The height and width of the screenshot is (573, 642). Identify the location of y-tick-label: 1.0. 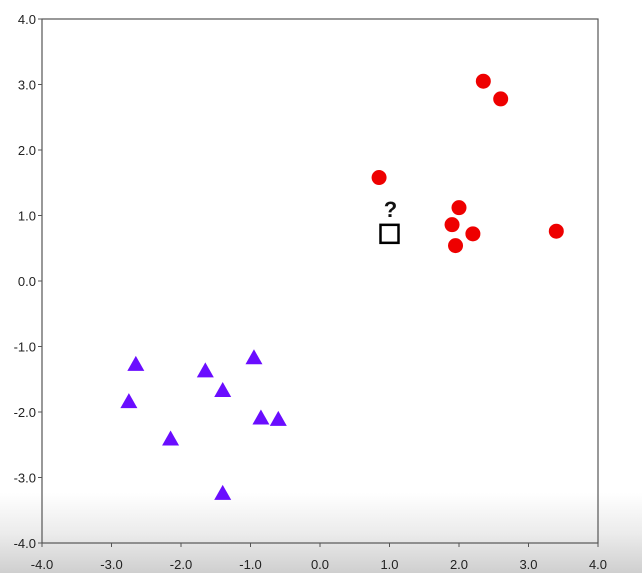
(27, 216).